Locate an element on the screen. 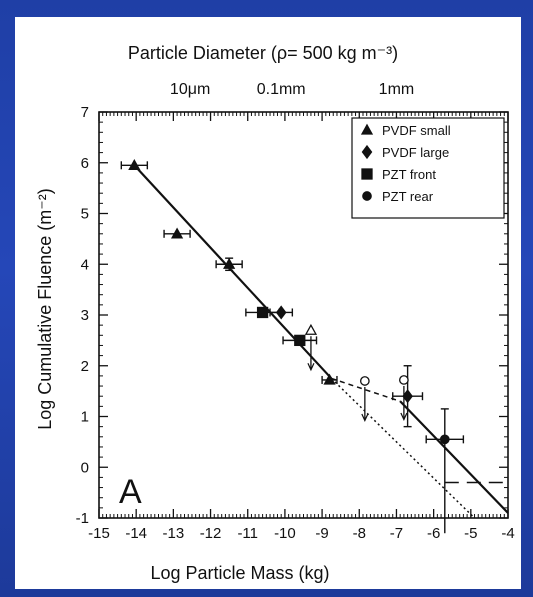  x-tick-label: -4 is located at coordinates (507, 533).